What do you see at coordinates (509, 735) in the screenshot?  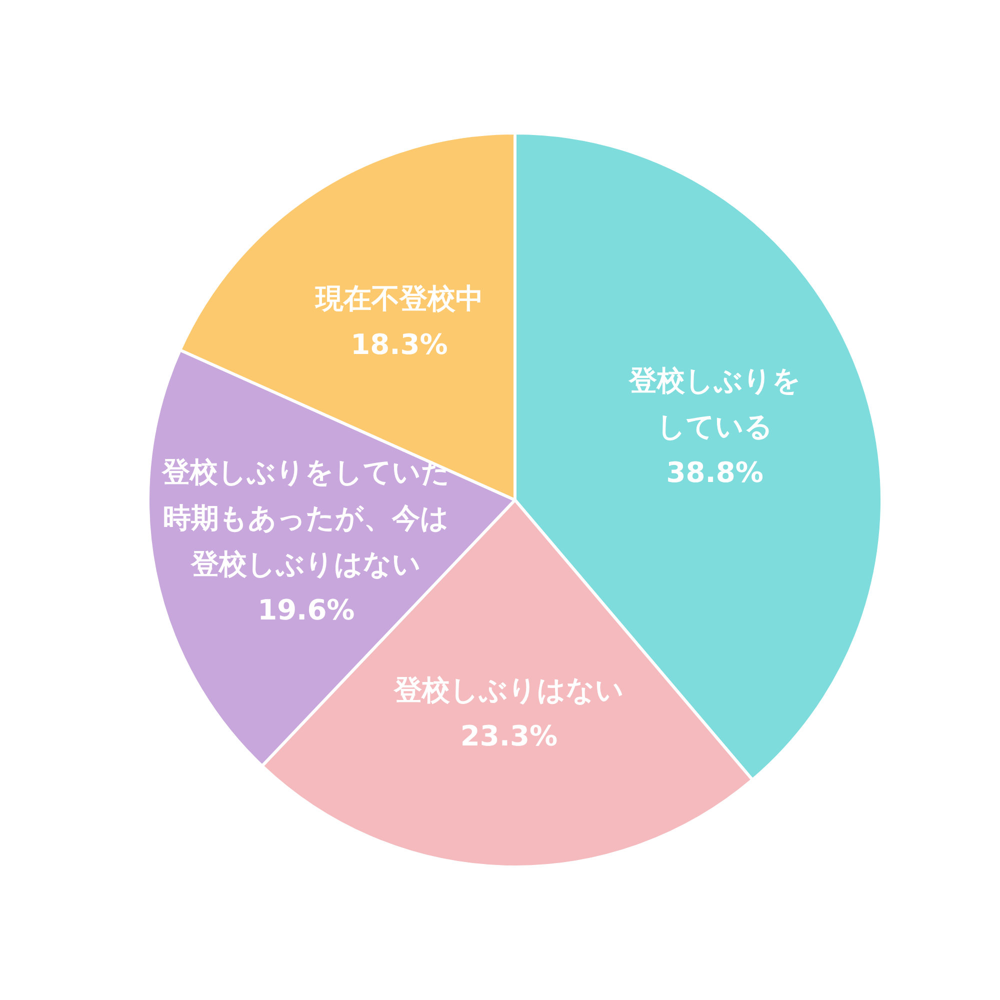 I see `data-label: 23.3%` at bounding box center [509, 735].